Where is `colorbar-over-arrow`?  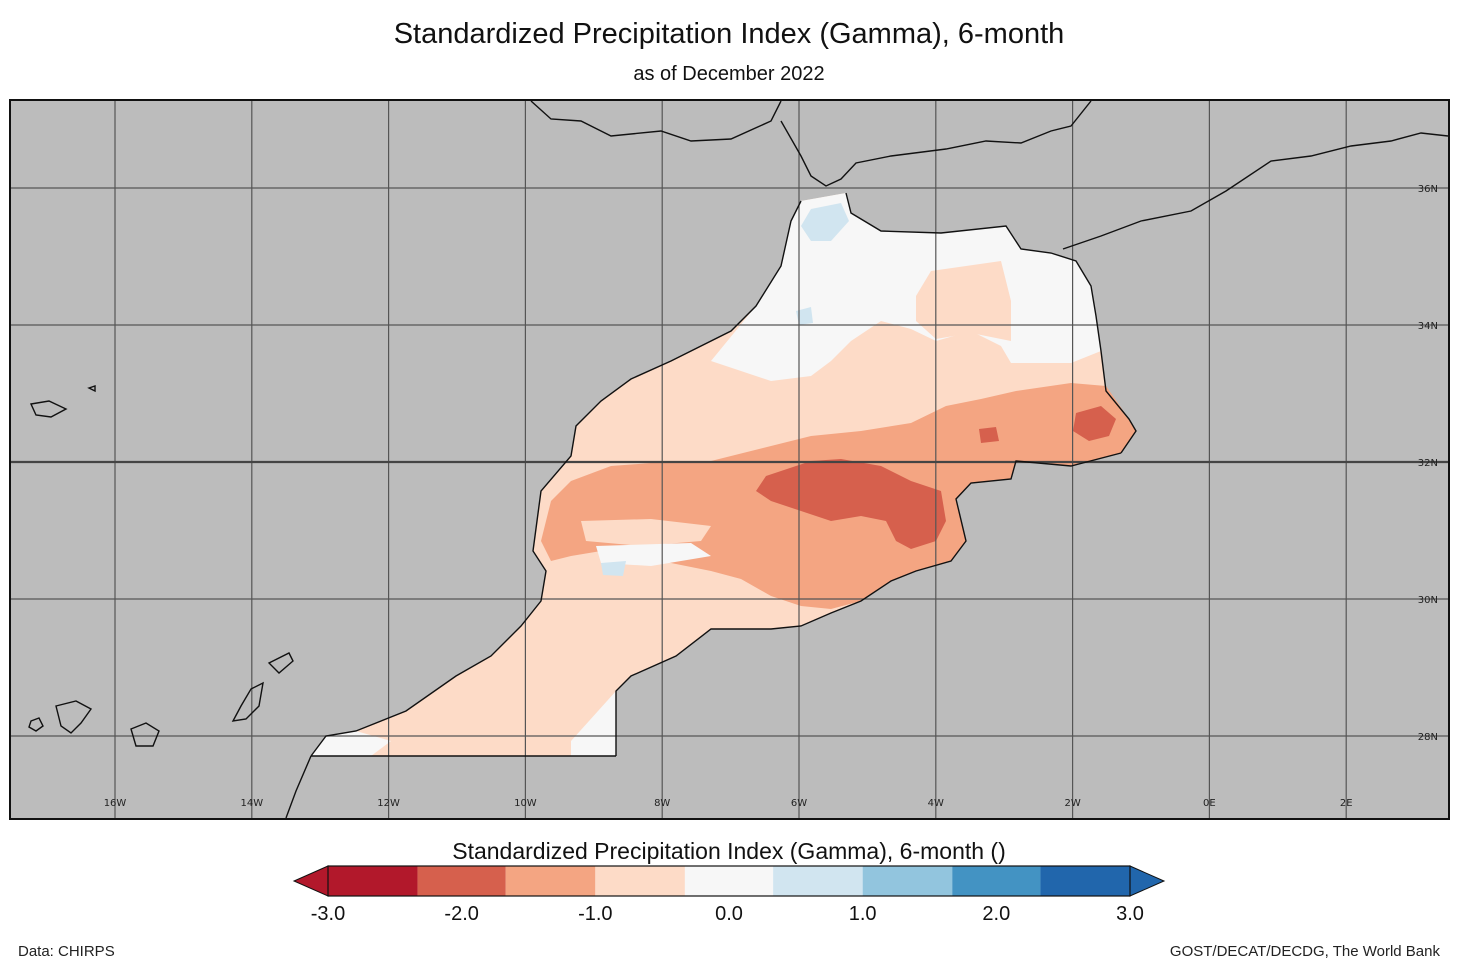 colorbar-over-arrow is located at coordinates (1147, 881).